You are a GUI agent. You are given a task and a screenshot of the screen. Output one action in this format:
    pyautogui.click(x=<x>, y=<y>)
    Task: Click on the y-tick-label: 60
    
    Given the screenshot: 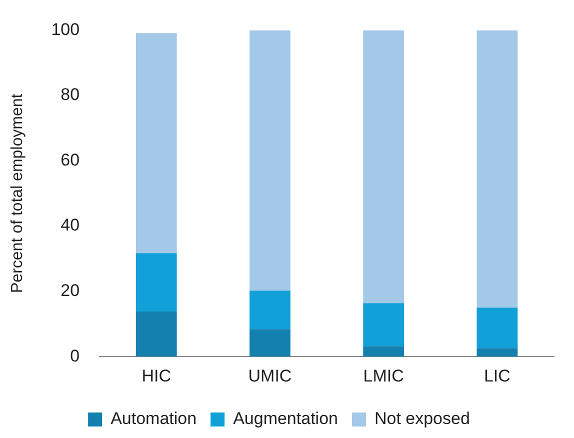 What is the action you would take?
    pyautogui.click(x=70, y=160)
    